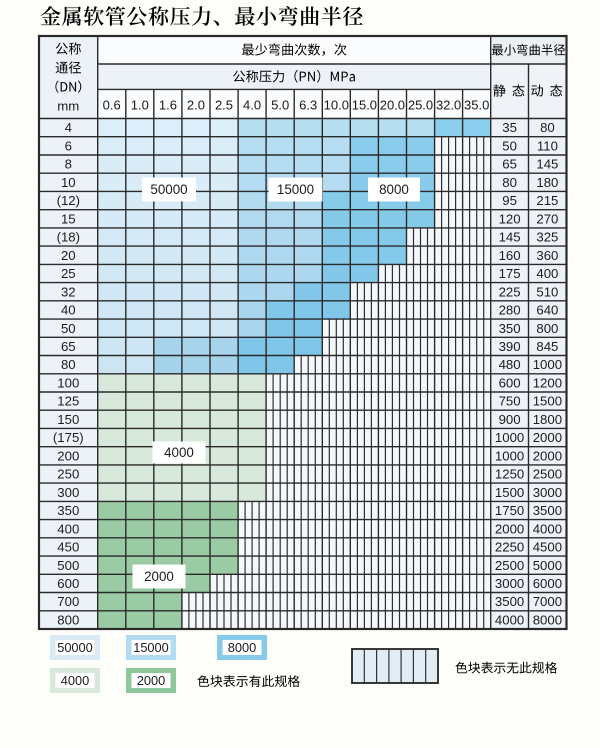  Describe the element at coordinates (547, 200) in the screenshot. I see `svg-text: 215` at that location.